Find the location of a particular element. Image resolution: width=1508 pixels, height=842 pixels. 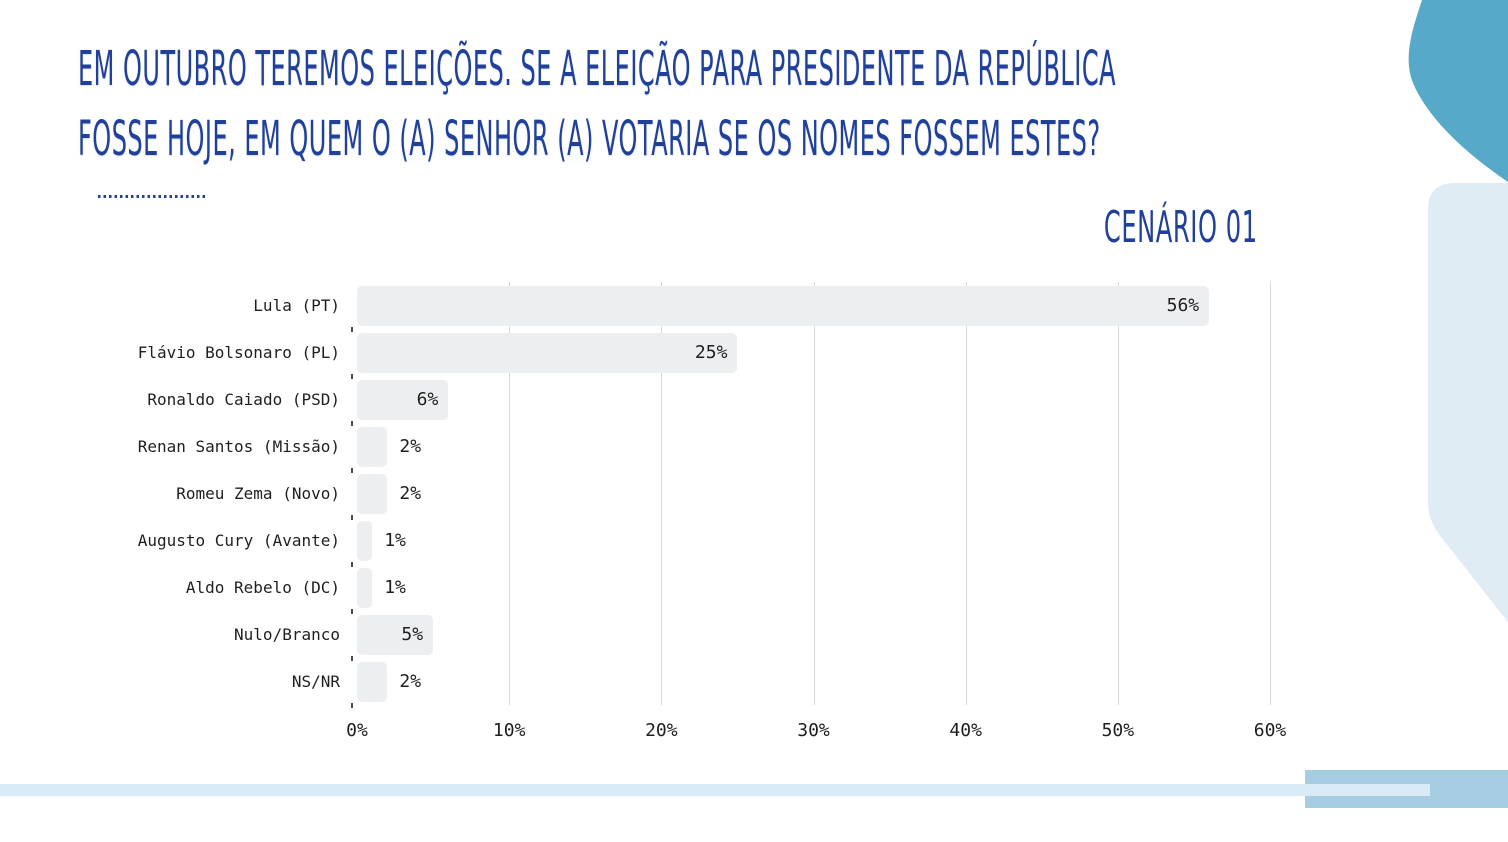

scenario-label: CENÁRIO 01 is located at coordinates (1181, 227).